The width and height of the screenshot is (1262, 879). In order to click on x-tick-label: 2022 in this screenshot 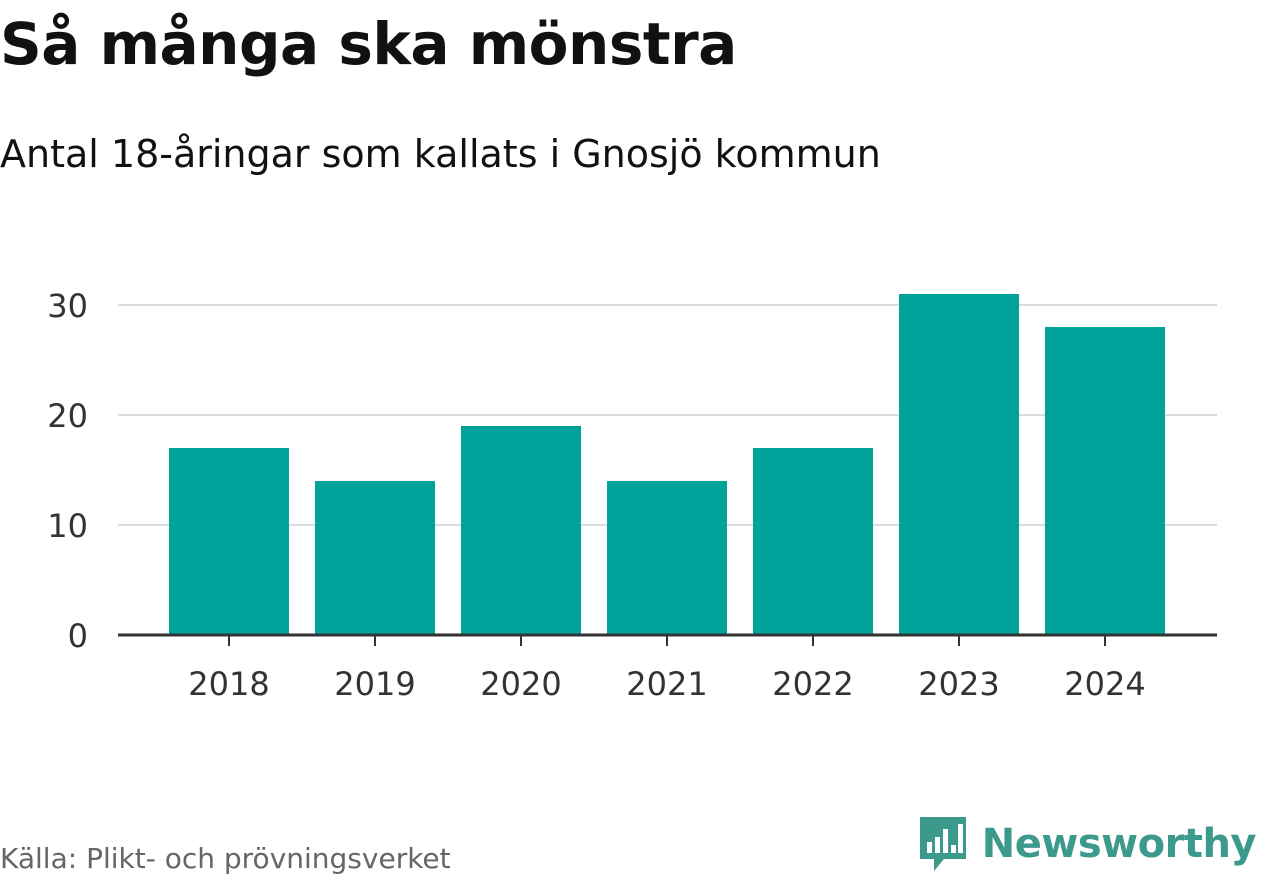, I will do `click(812, 684)`.